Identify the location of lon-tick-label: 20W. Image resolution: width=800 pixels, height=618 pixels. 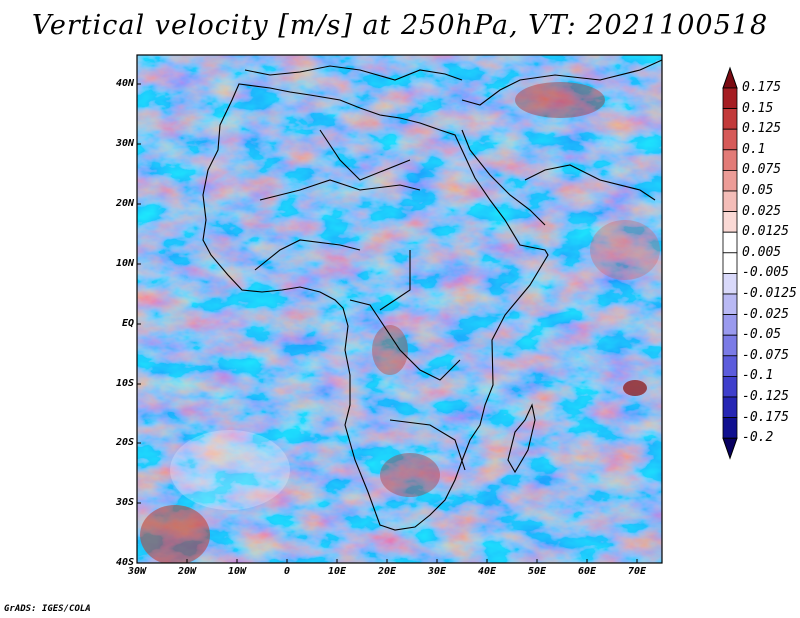
(187, 571).